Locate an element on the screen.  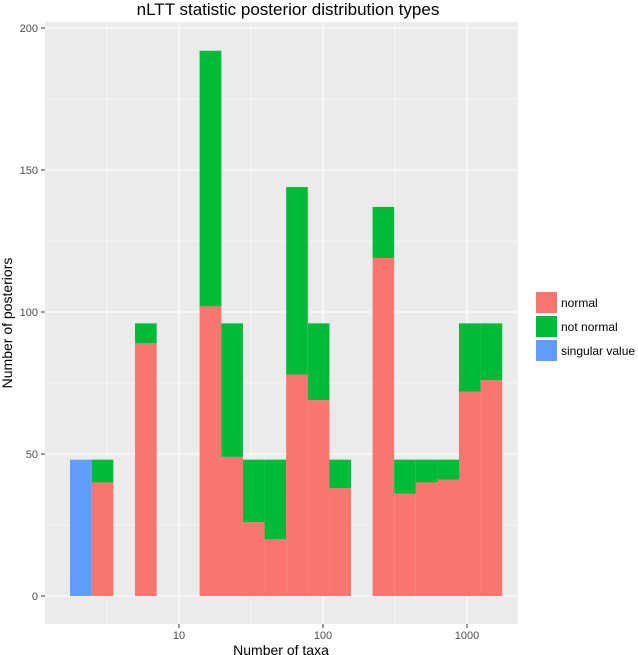
y-tick-label: 150 is located at coordinates (29, 171).